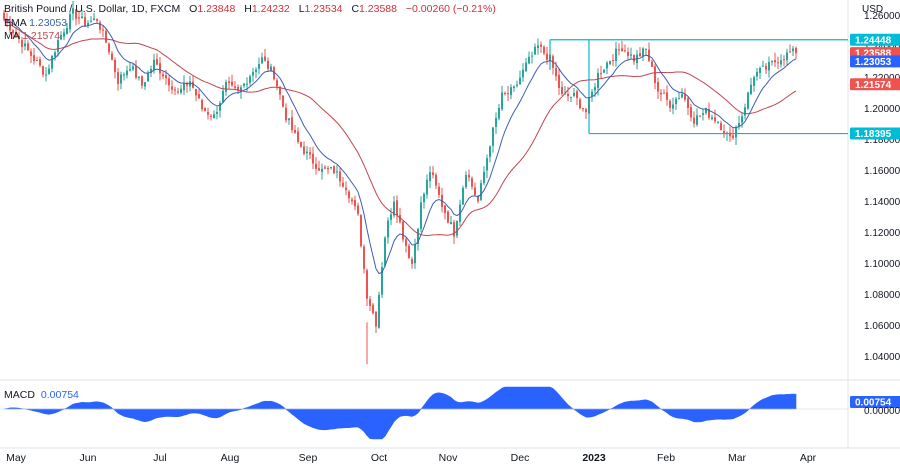 Image resolution: width=900 pixels, height=467 pixels. What do you see at coordinates (92, 9) in the screenshot?
I see `symbol-title: British Pound / U.S. Dollar, 1D, FXCM` at bounding box center [92, 9].